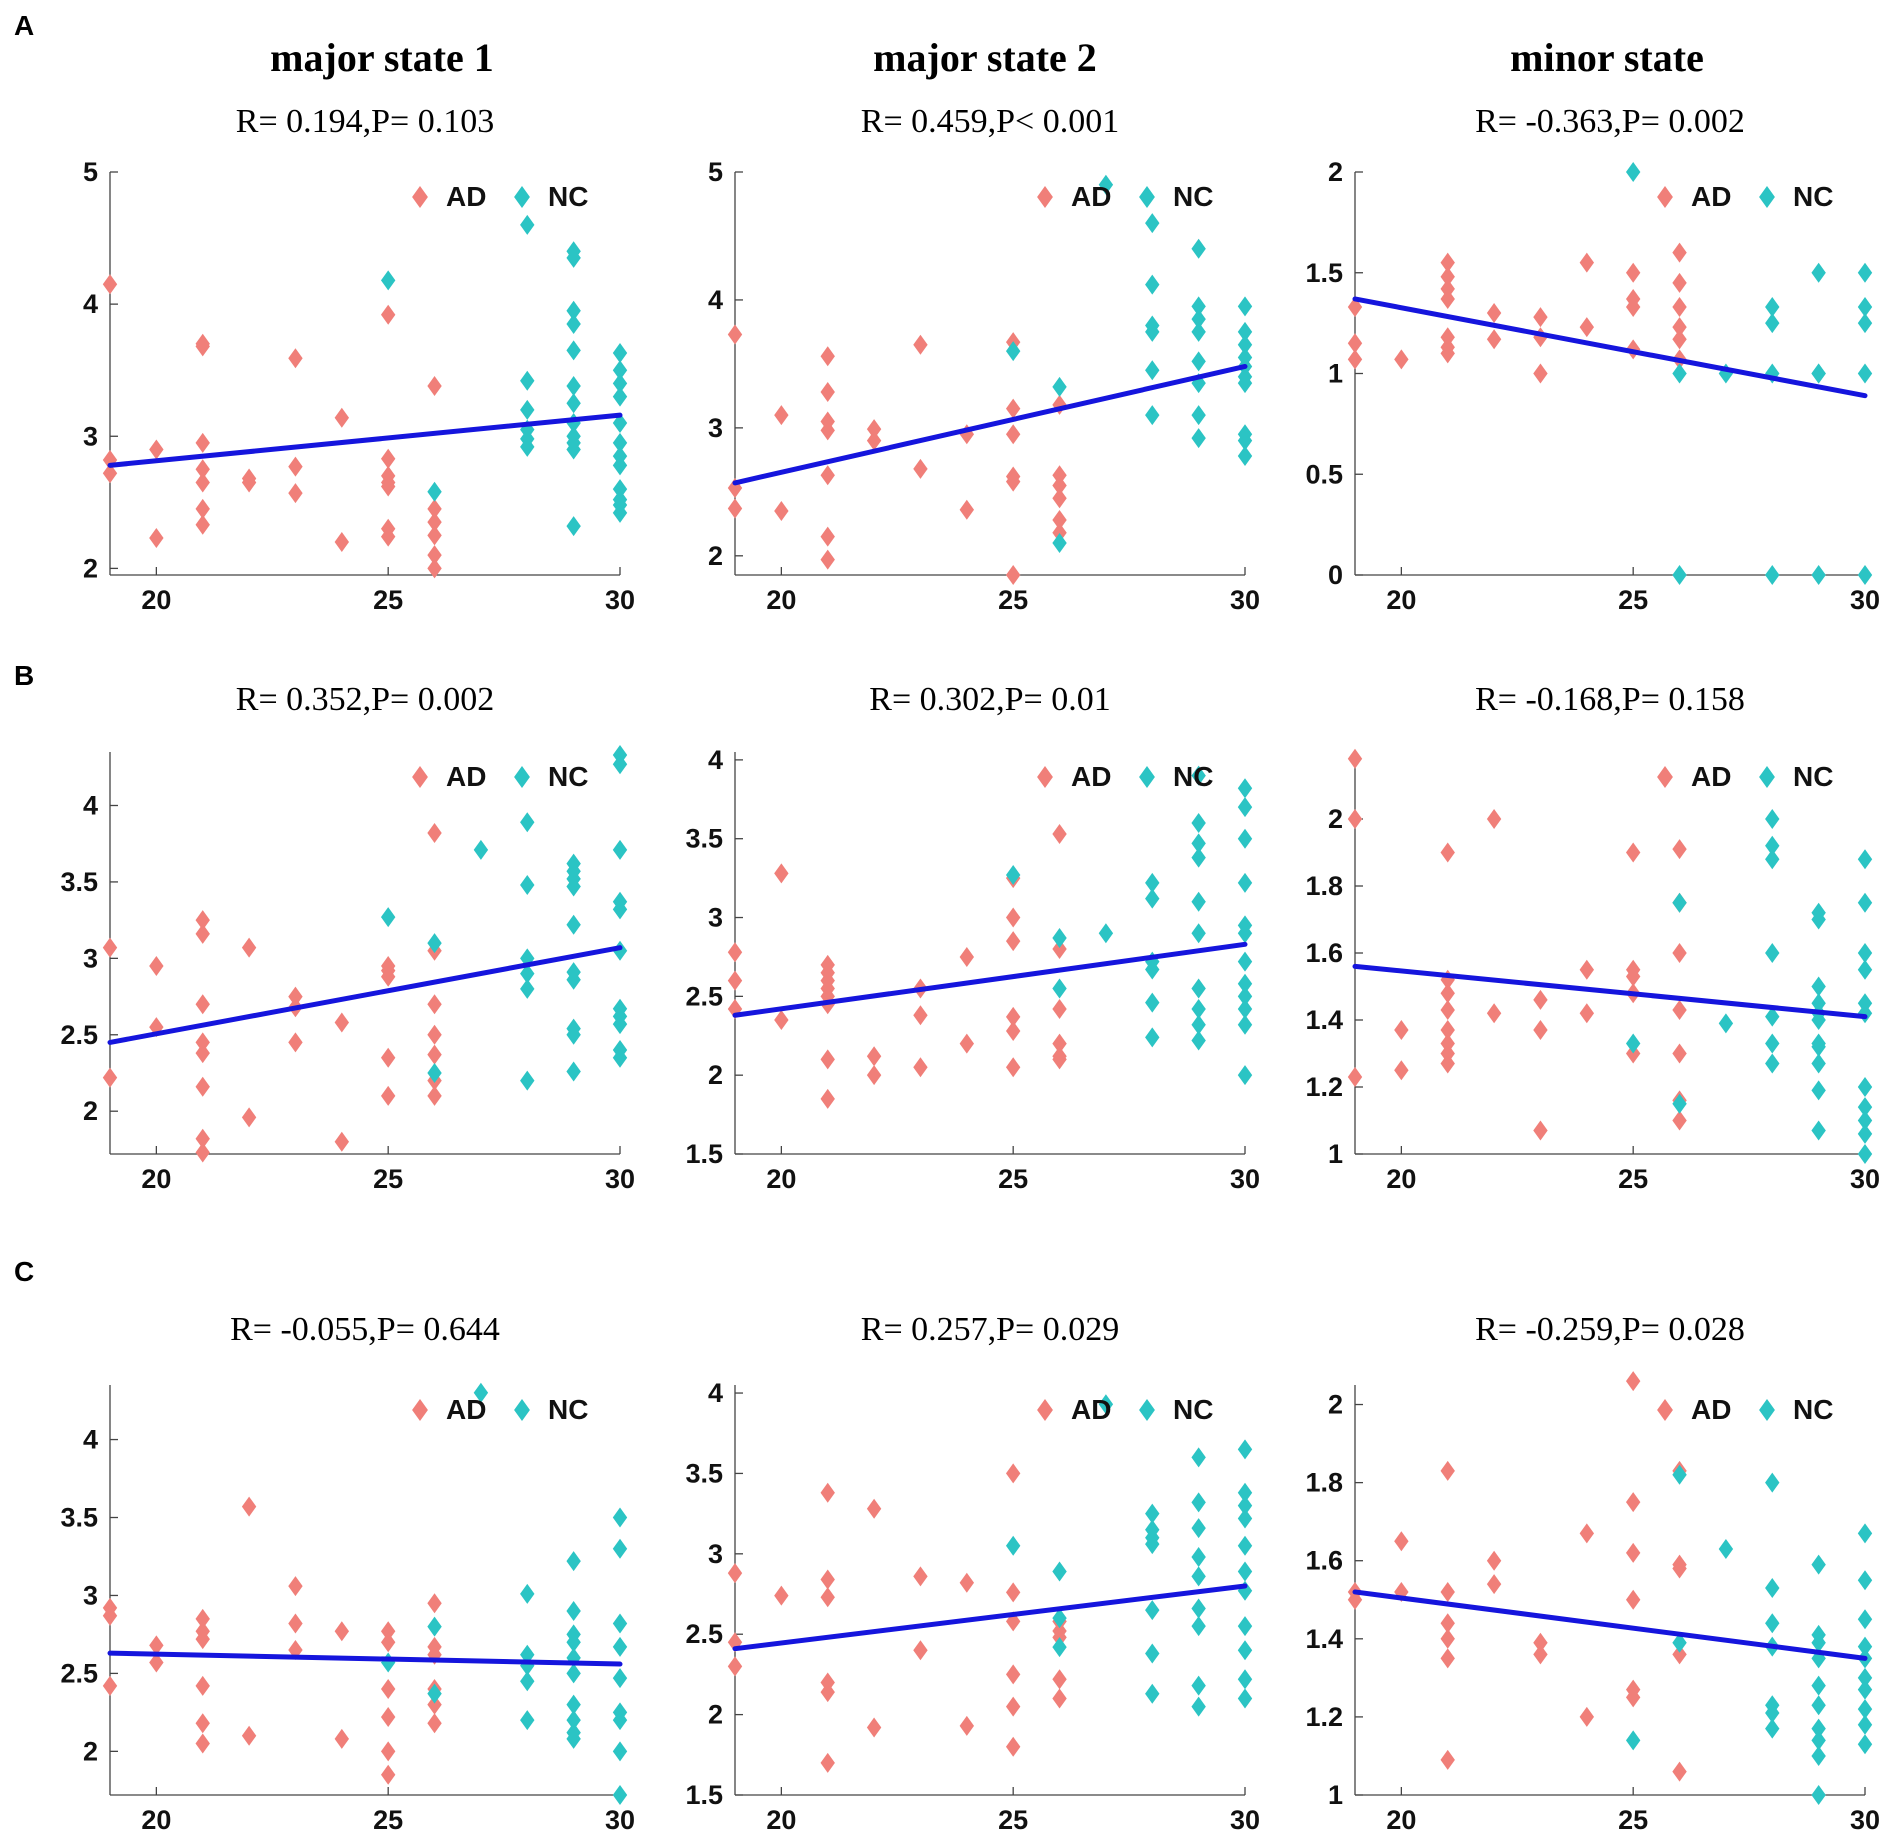 The image size is (1902, 1842). Describe the element at coordinates (715, 300) in the screenshot. I see `y-tick-label-ra-c2: 4` at that location.